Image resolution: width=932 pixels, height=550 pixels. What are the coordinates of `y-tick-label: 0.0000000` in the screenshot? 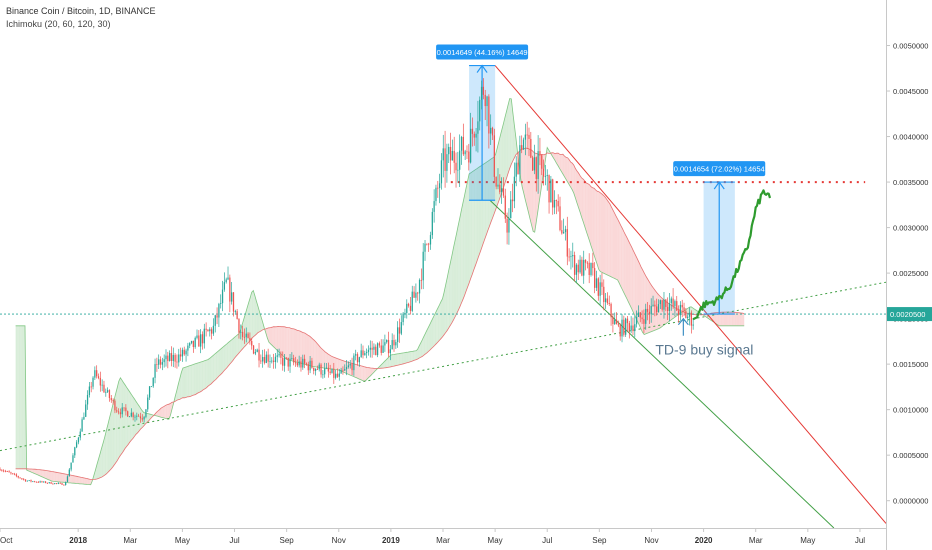 It's located at (910, 501).